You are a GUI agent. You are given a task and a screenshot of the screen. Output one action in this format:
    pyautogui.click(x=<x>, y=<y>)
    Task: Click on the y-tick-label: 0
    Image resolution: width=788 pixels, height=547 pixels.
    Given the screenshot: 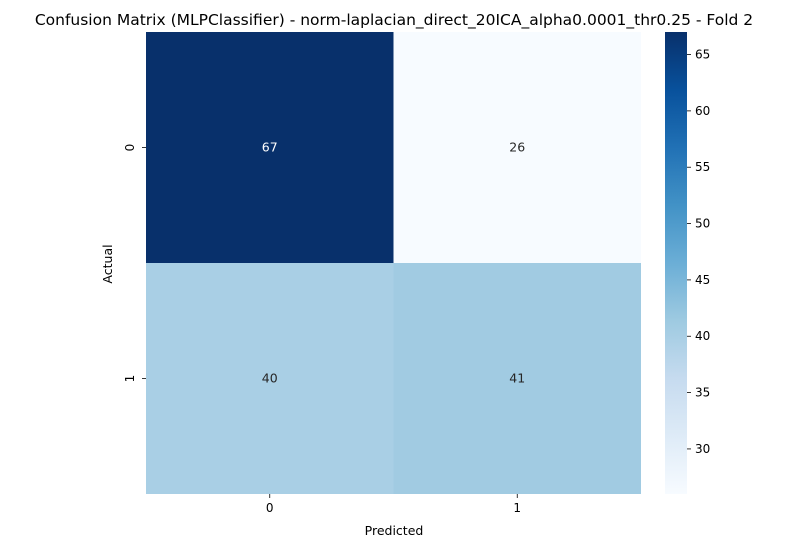 What is the action you would take?
    pyautogui.click(x=130, y=148)
    